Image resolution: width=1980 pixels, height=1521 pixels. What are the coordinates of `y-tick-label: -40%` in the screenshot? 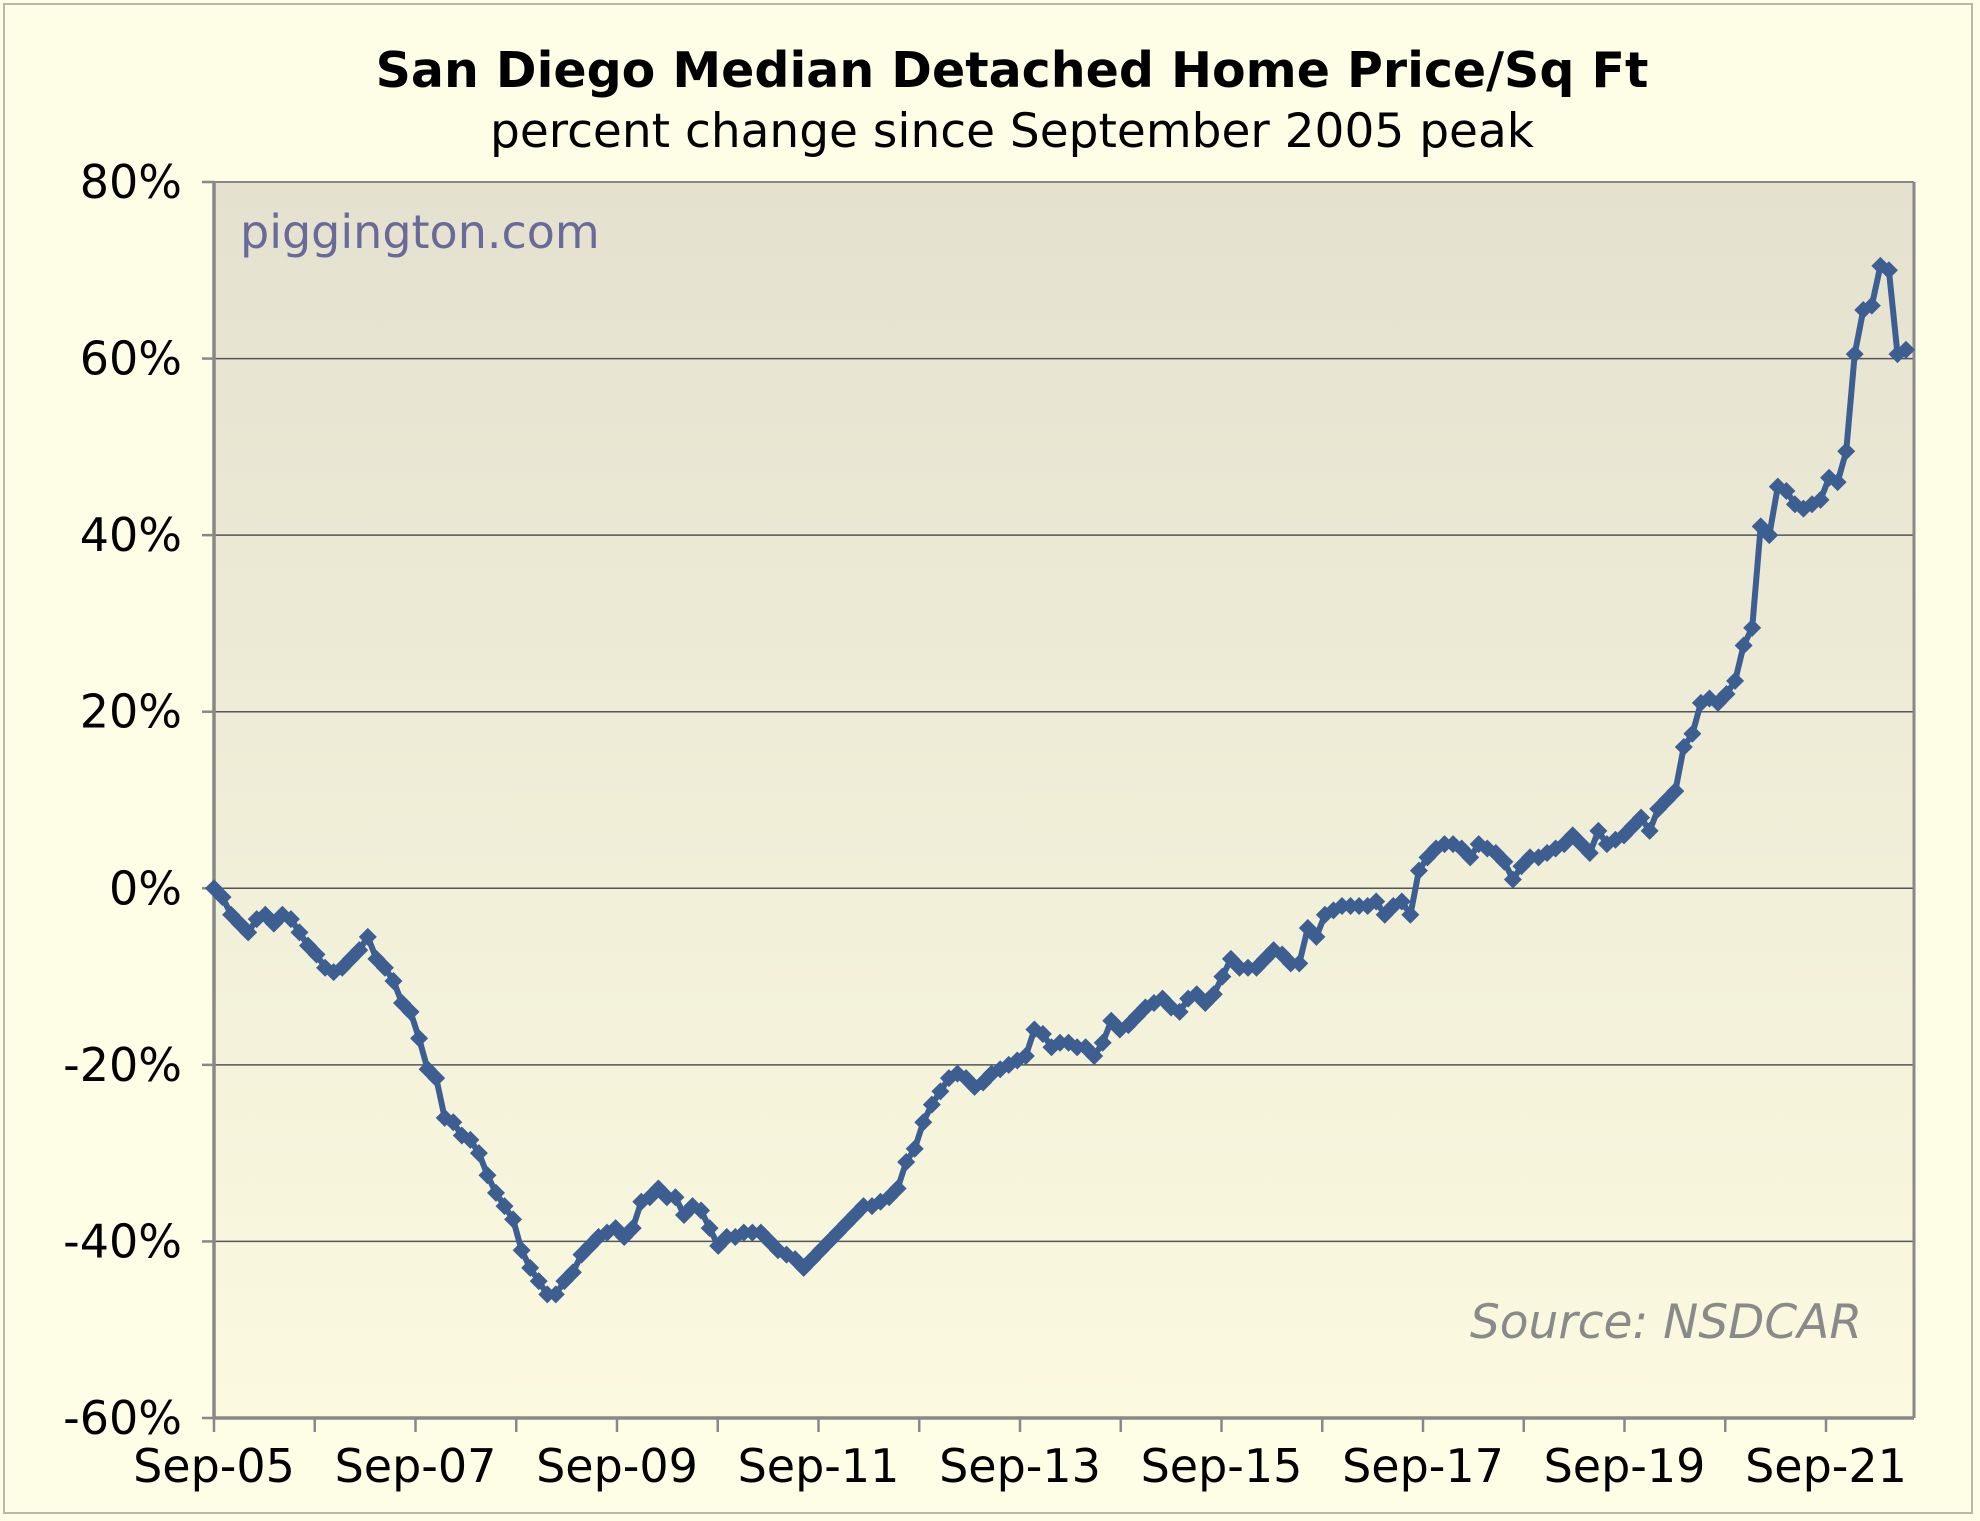 It's located at (122, 1241).